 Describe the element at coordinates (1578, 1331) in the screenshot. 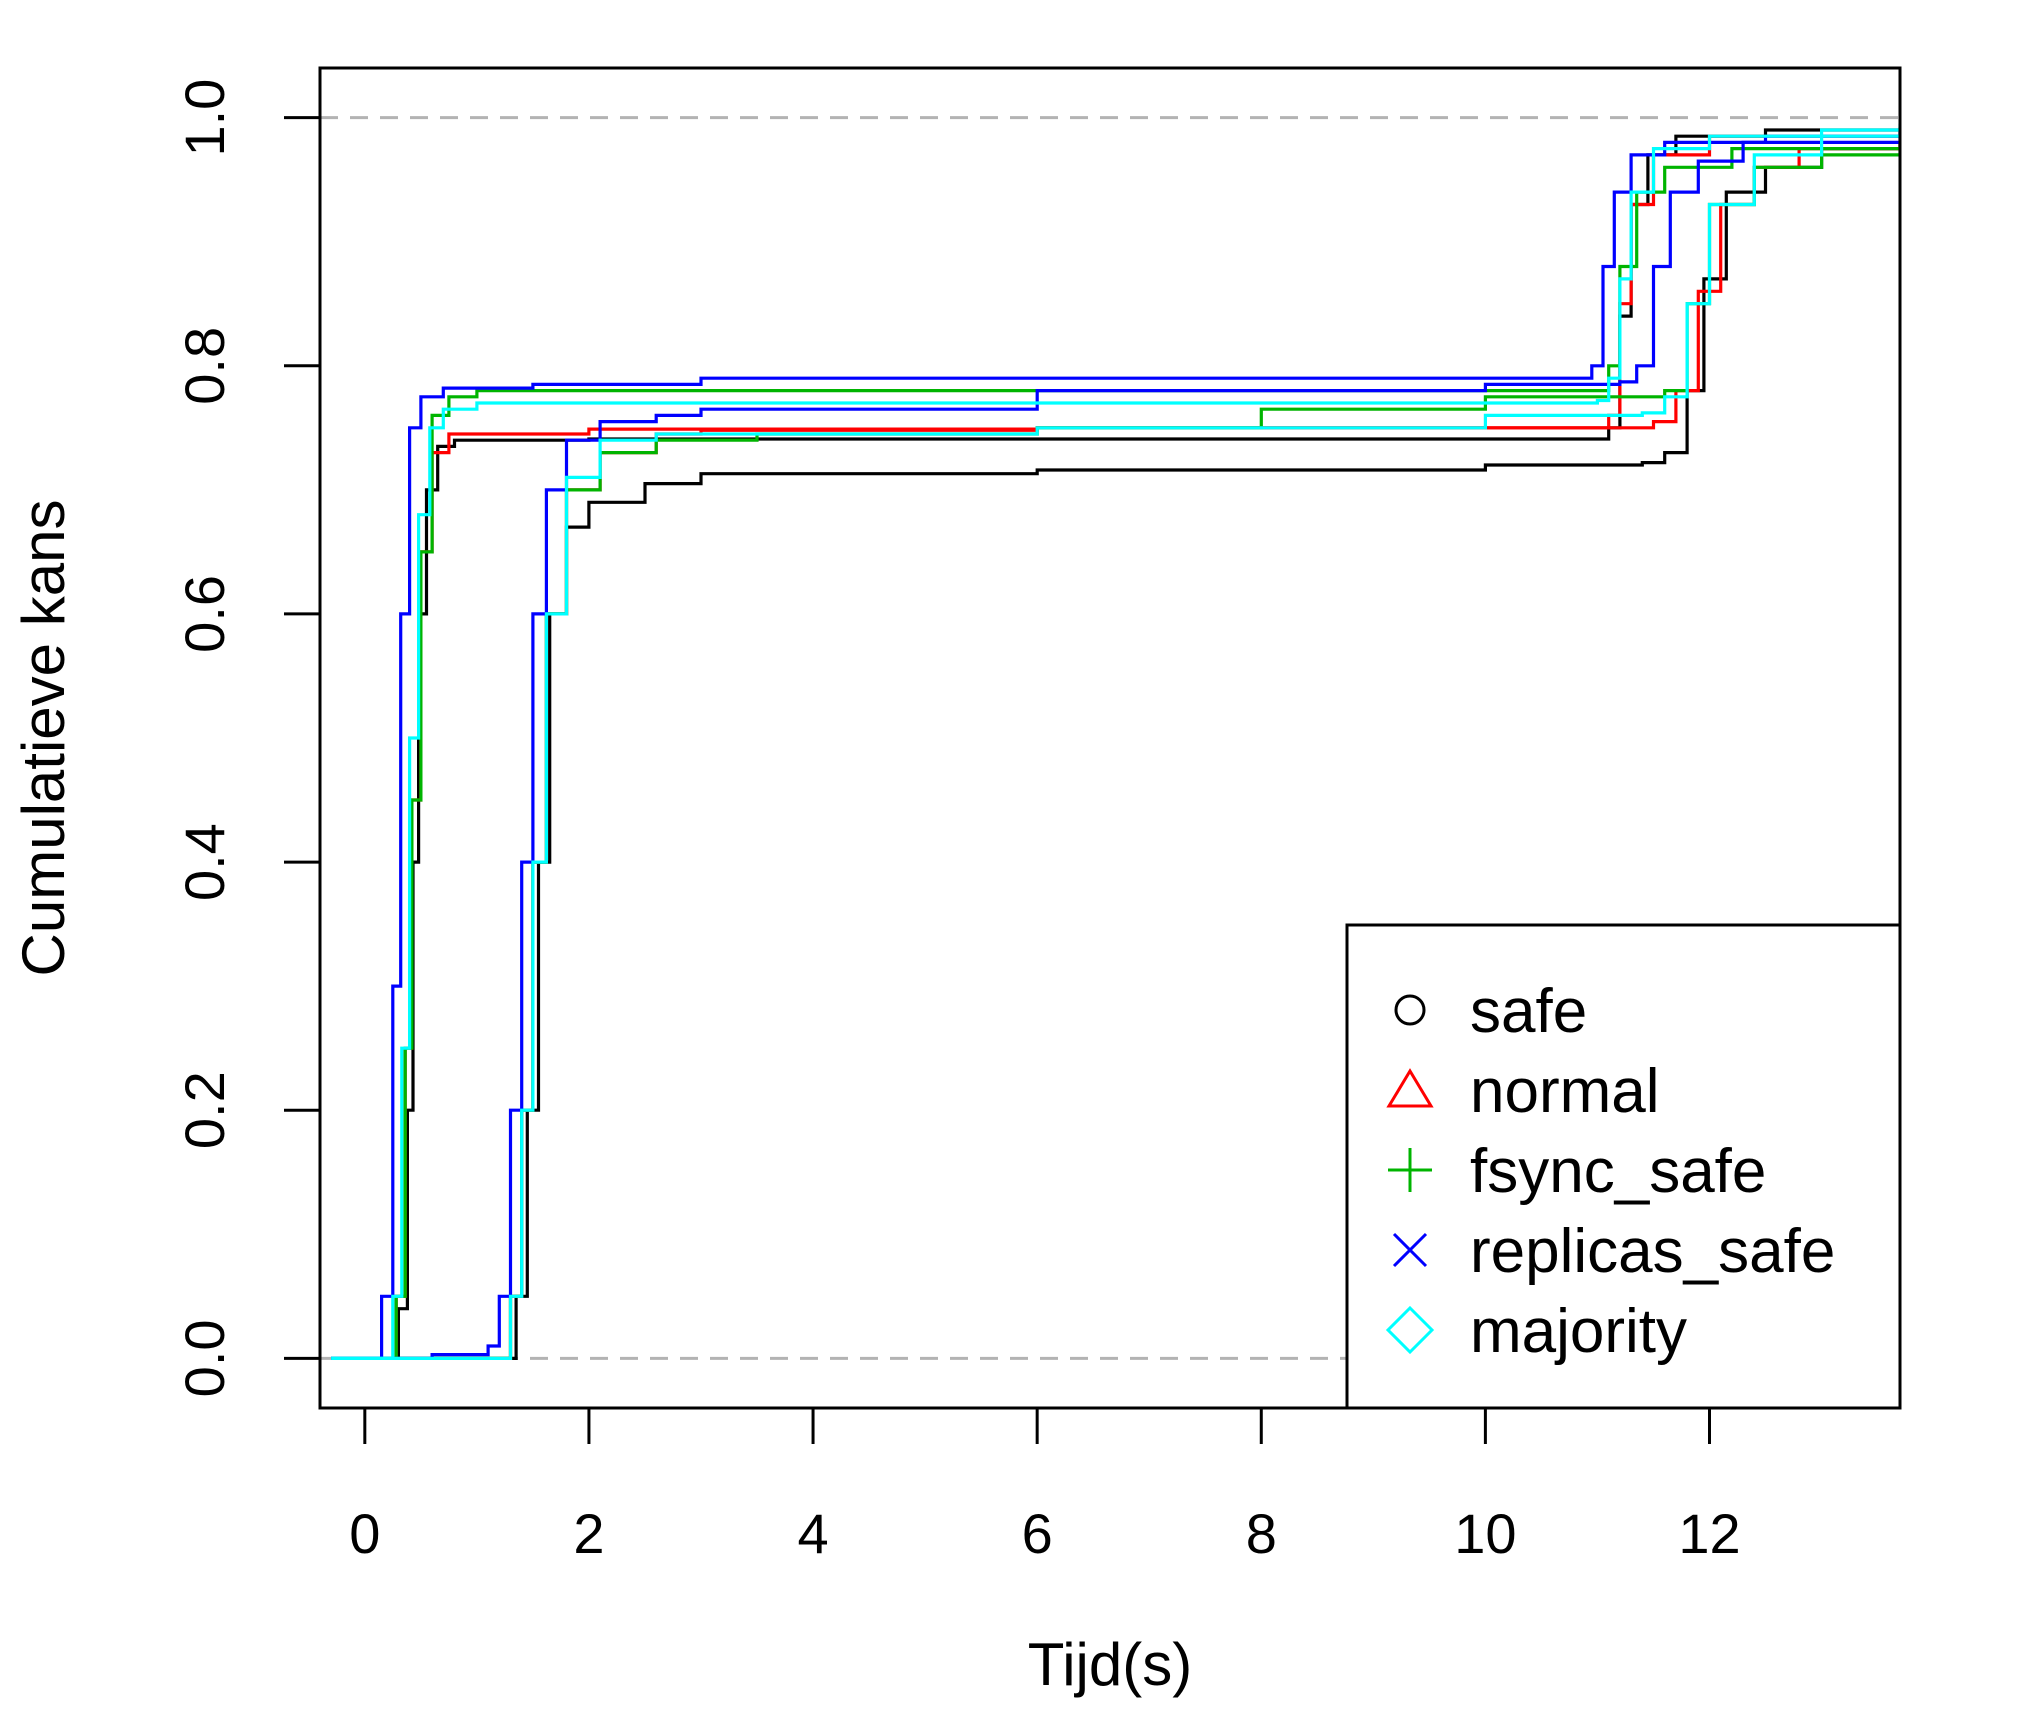

I see `legend-label: majority` at that location.